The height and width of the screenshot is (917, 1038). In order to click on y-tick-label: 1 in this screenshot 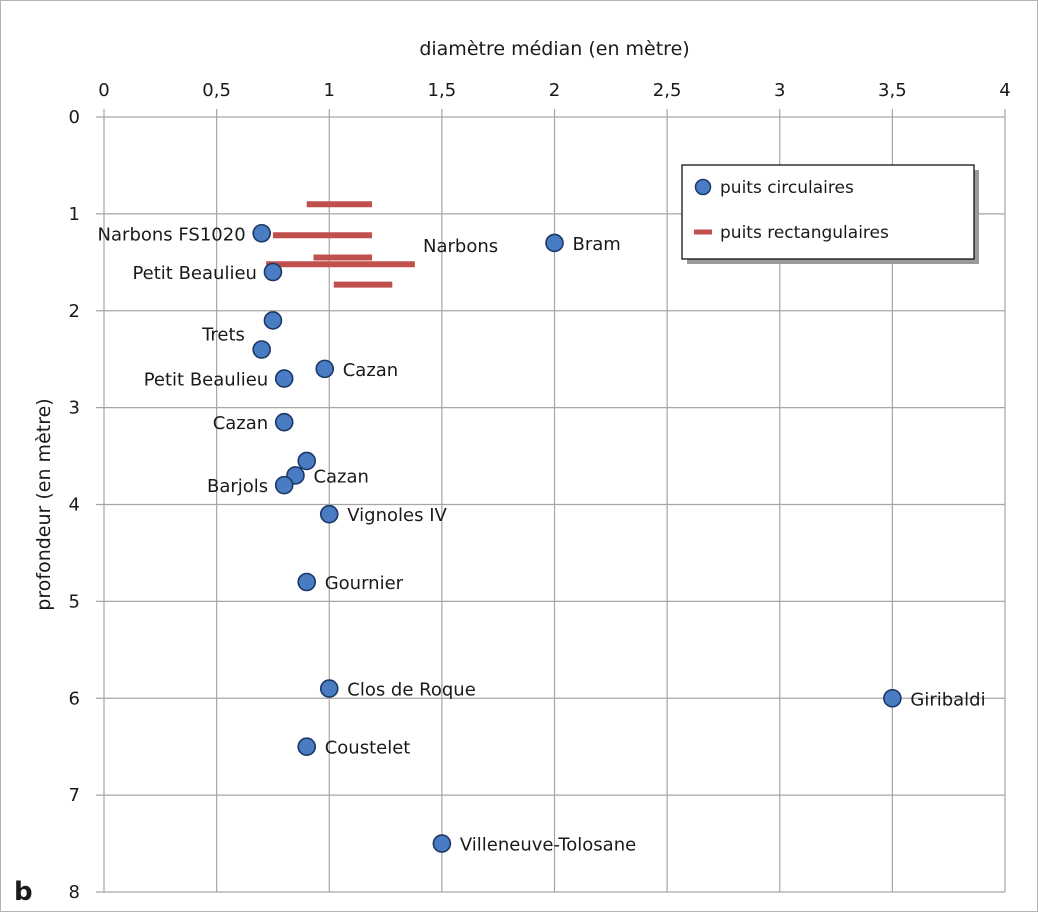, I will do `click(74, 214)`.